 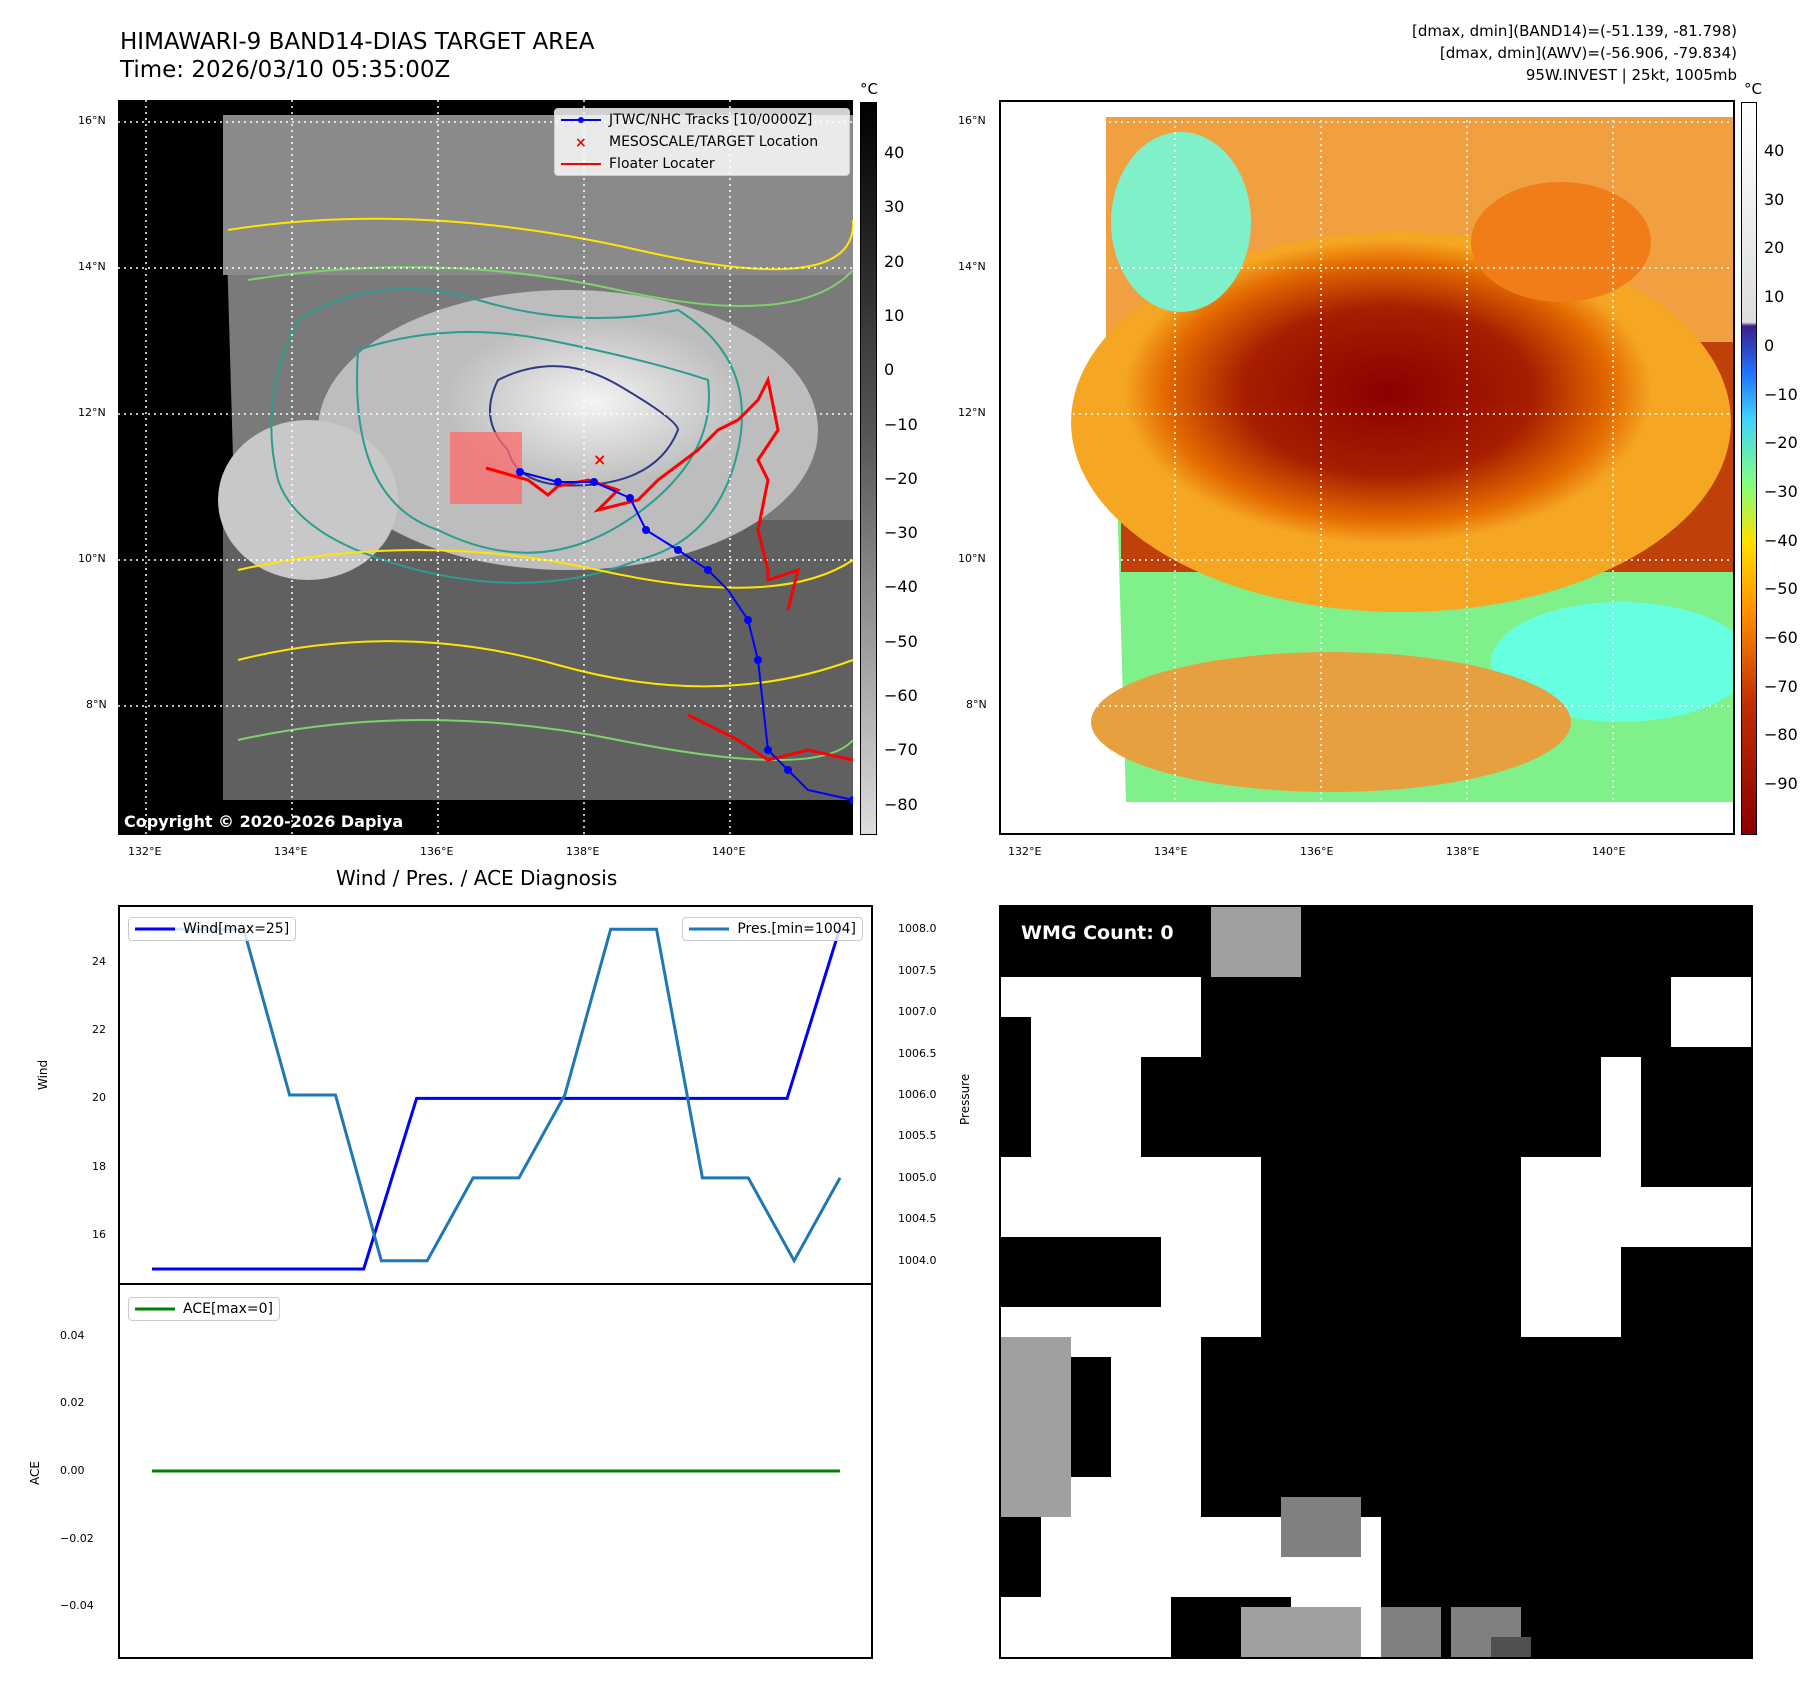 What do you see at coordinates (901, 695) in the screenshot?
I see `ir-colorbar-tick: −60` at bounding box center [901, 695].